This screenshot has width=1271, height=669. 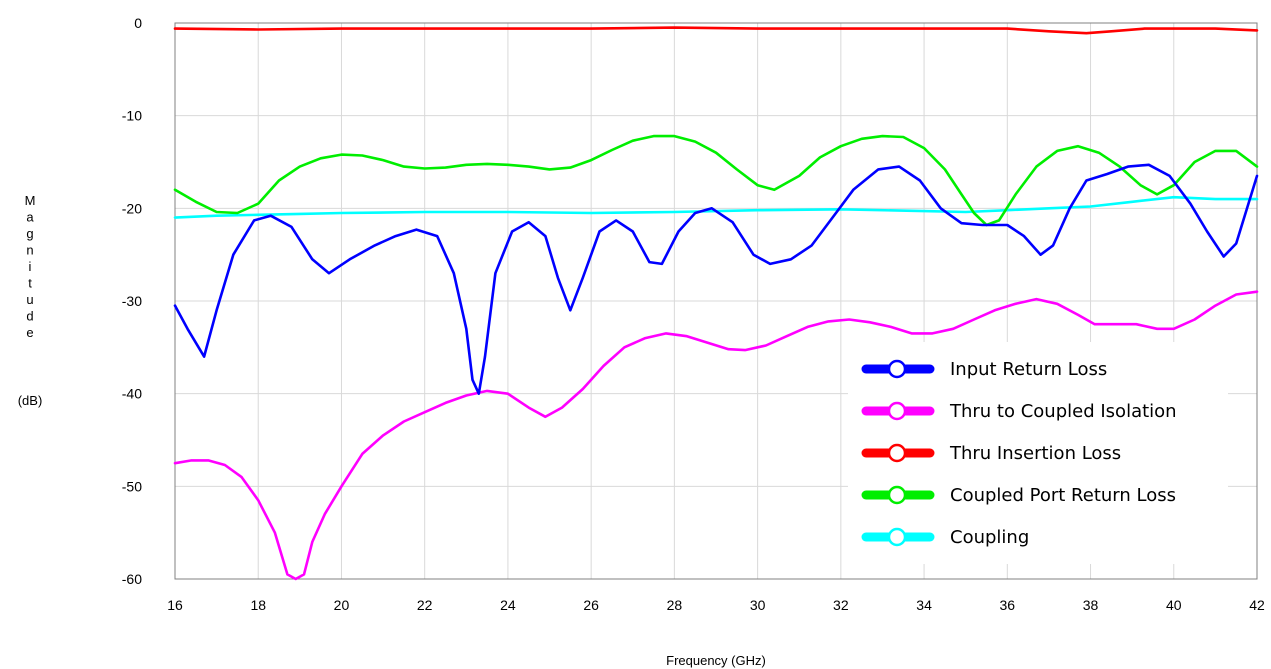 I want to click on x-tick-label: 38, so click(x=1091, y=605).